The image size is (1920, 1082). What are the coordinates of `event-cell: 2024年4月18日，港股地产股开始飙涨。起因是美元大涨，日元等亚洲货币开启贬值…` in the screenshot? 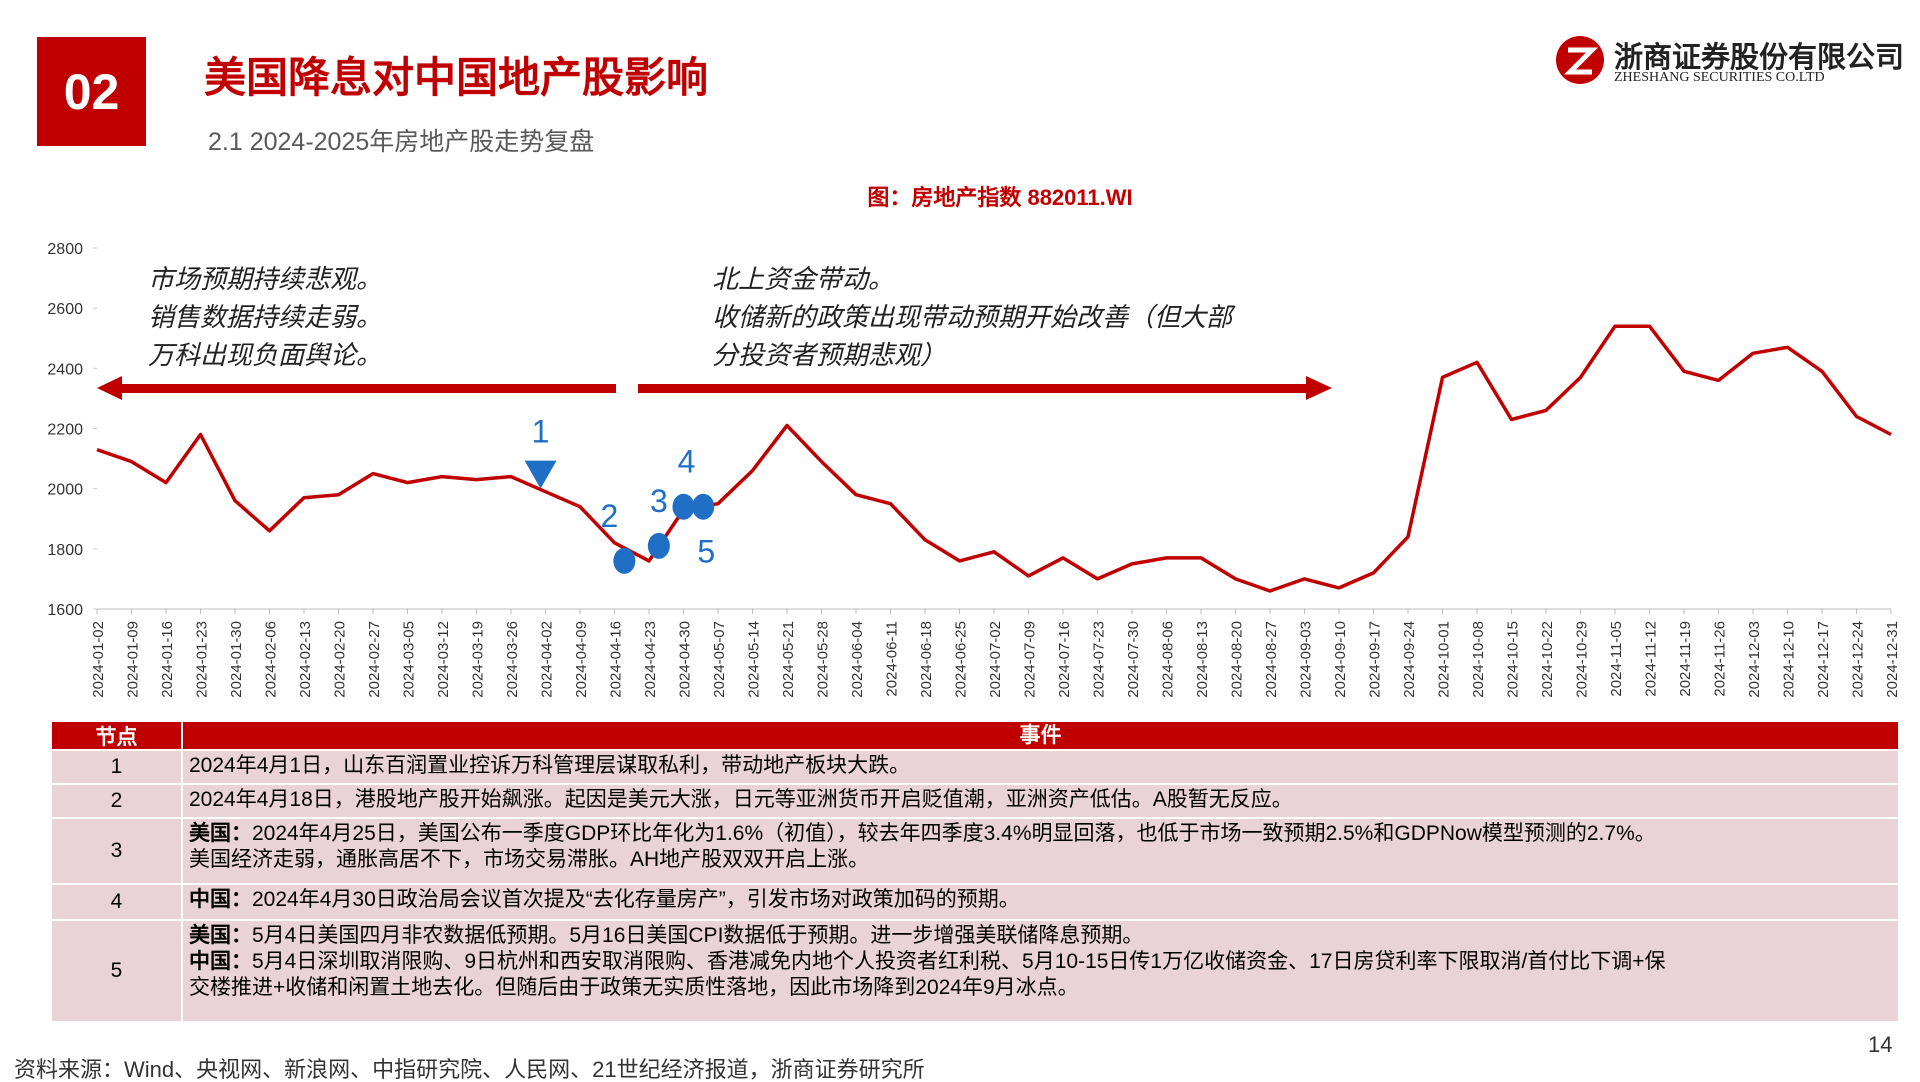 It's located at (1040, 801).